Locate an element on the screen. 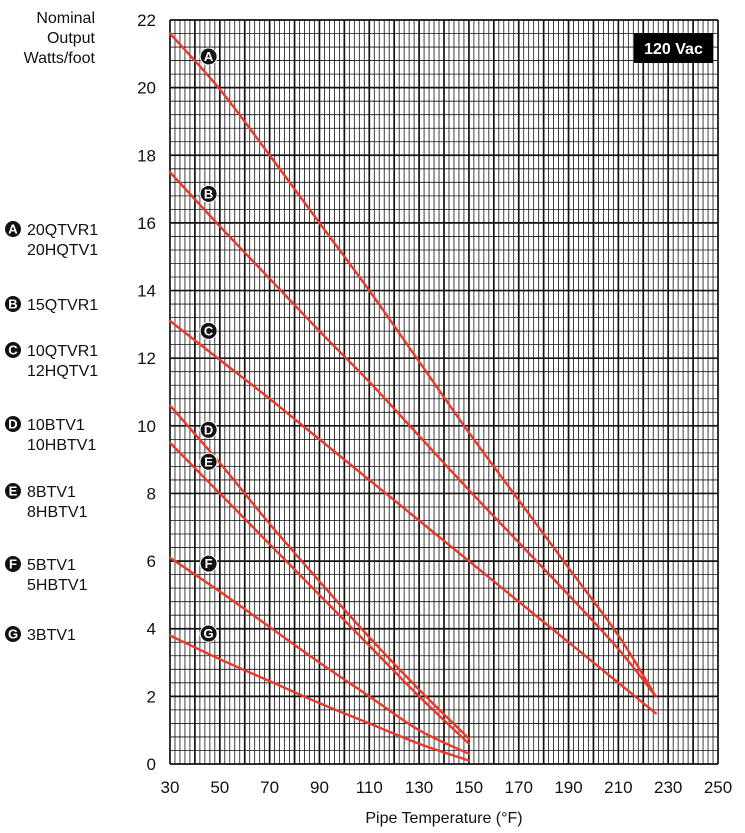 The image size is (745, 833). x-tick-label: 150 is located at coordinates (469, 787).